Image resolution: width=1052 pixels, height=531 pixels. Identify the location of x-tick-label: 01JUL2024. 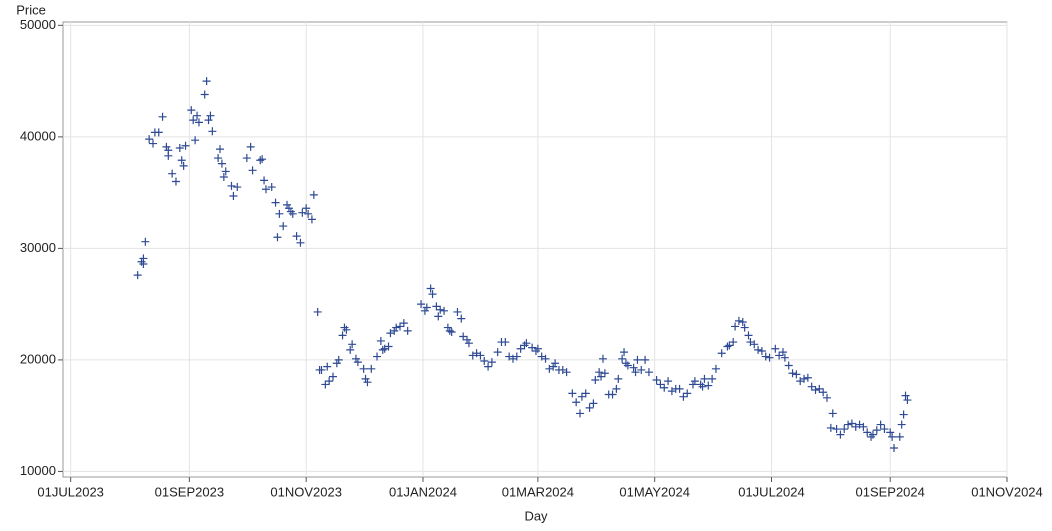
(771, 491).